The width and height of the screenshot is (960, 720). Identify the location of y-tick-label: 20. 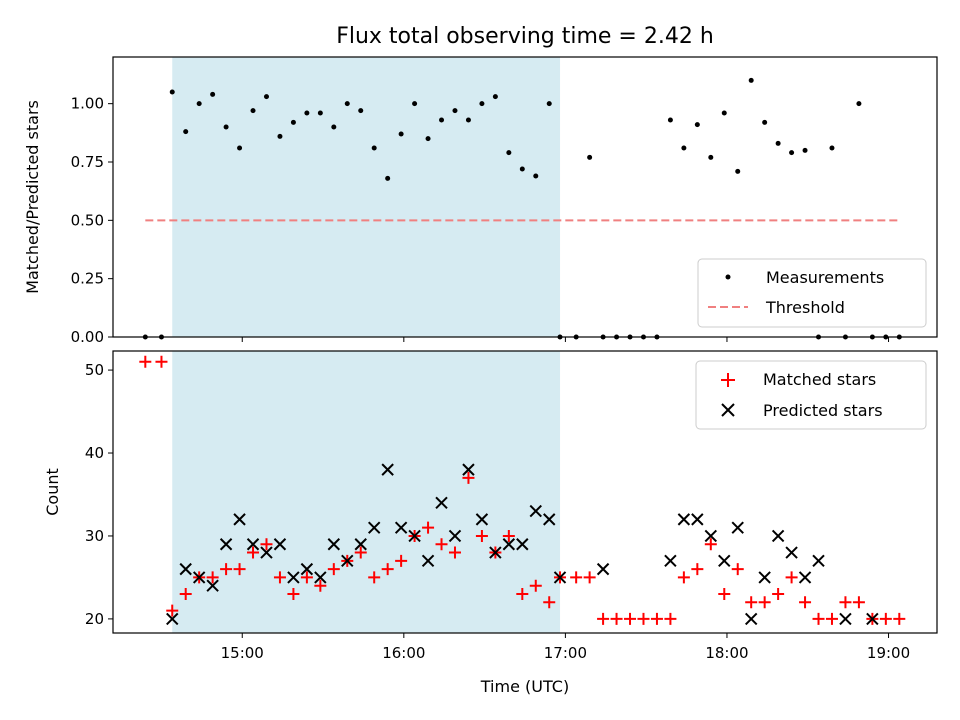
(94, 619).